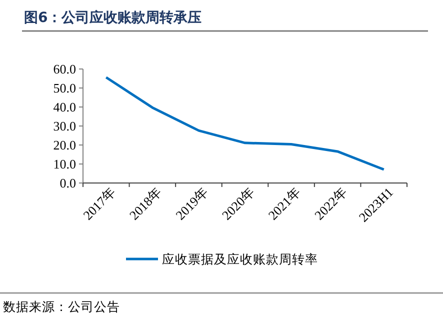 This screenshot has width=443, height=324. I want to click on chart-title: 图6：公司应收账款周转承压, so click(113, 17).